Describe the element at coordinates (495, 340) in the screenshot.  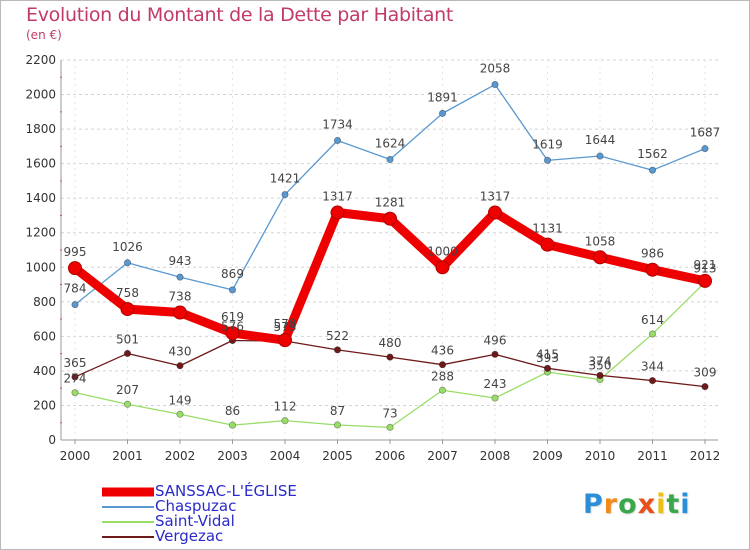
I see `data-label: 496` at that location.